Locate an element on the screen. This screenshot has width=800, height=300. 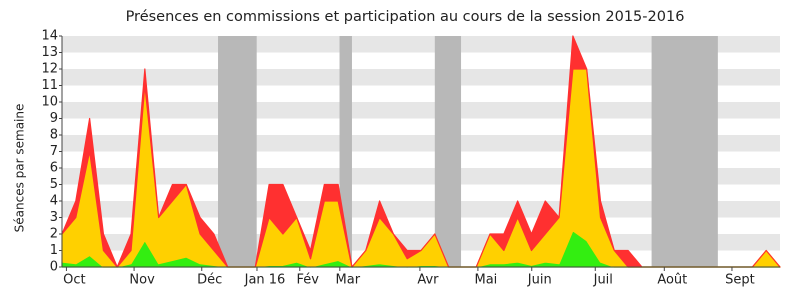
y-axis-label: Séances par semaine is located at coordinates (20, 168).